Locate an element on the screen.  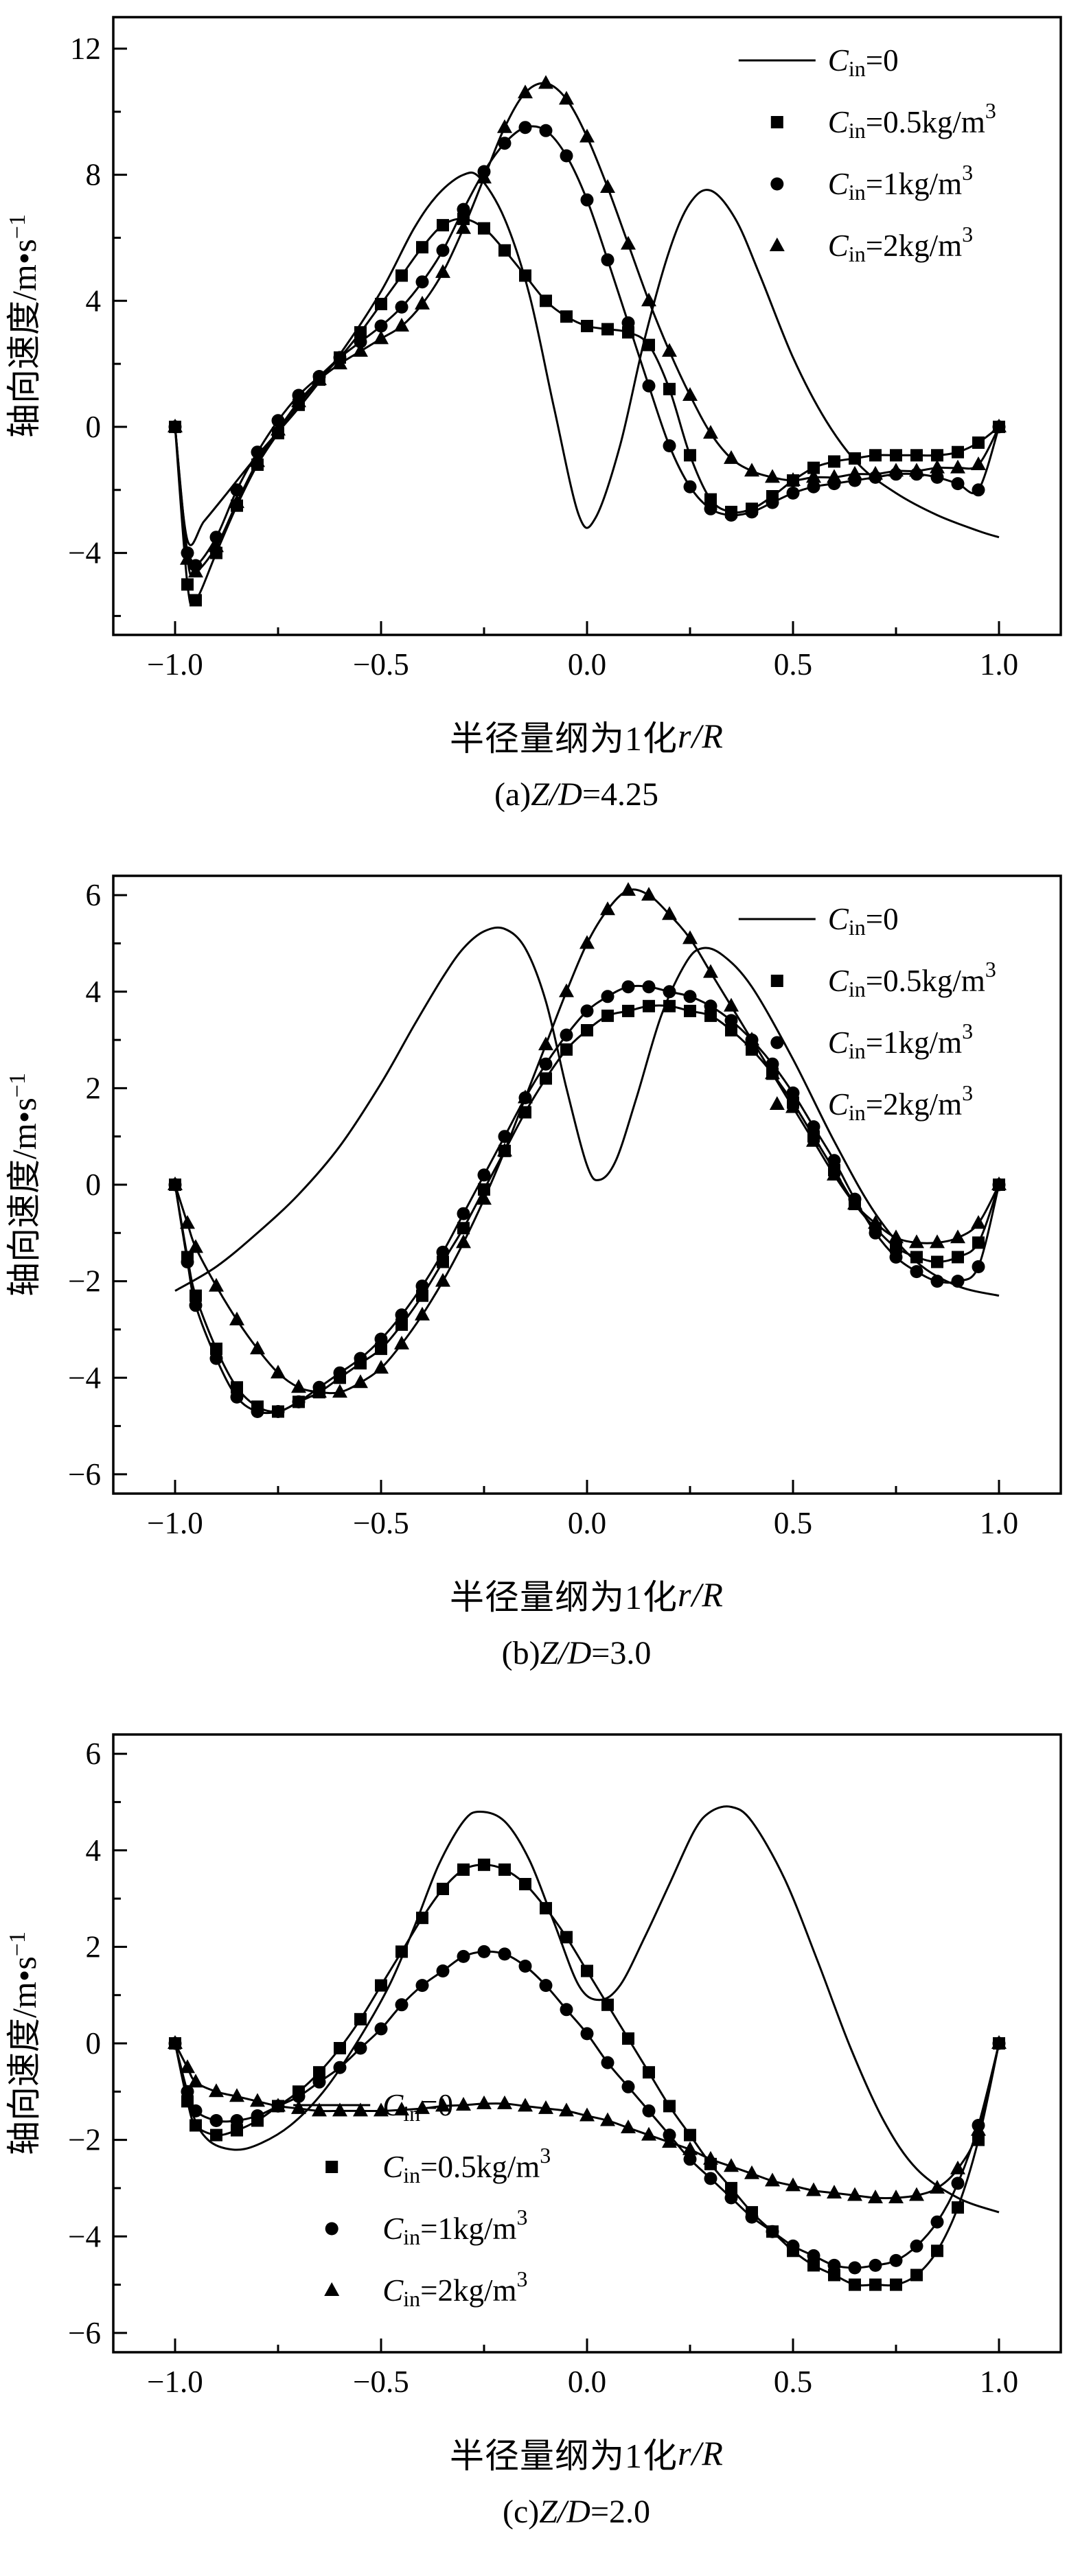
svg-text: −2 is located at coordinates (84, 2140).